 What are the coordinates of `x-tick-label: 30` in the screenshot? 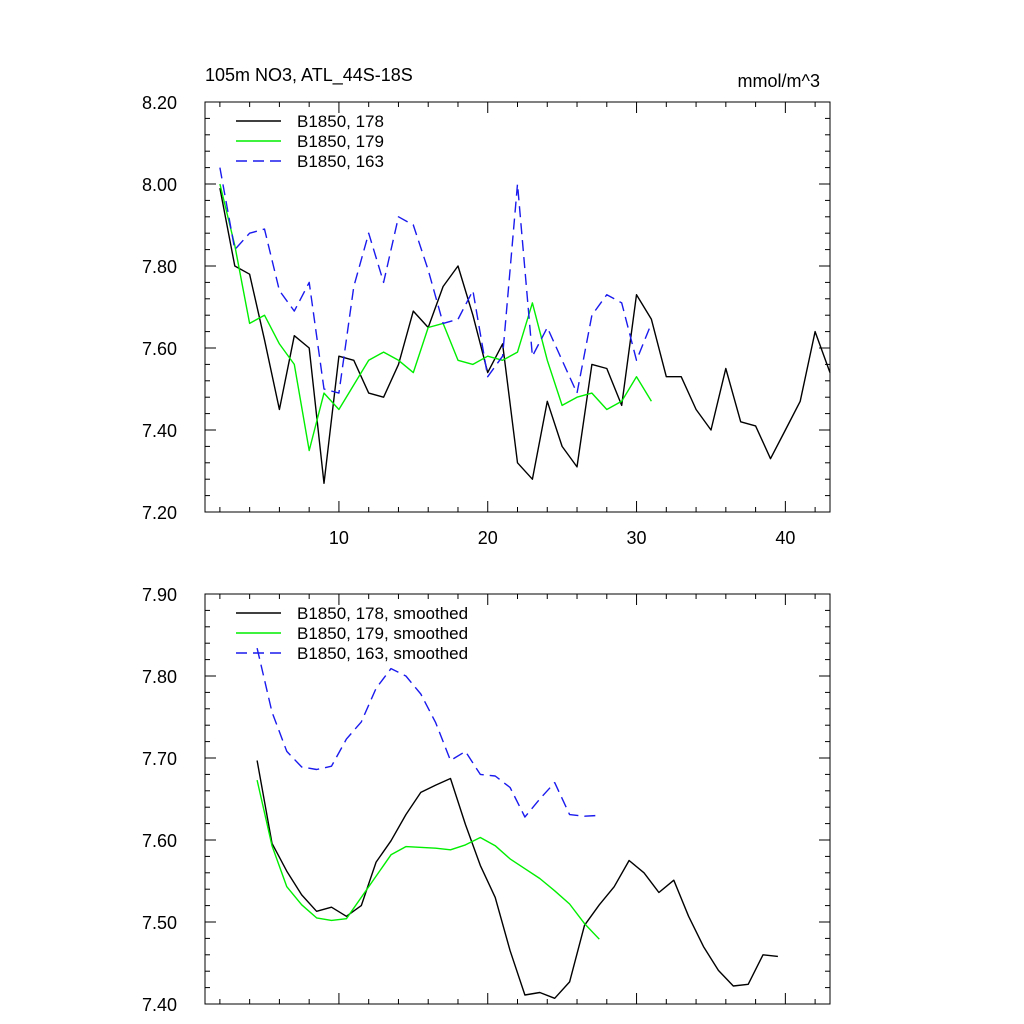 It's located at (637, 538).